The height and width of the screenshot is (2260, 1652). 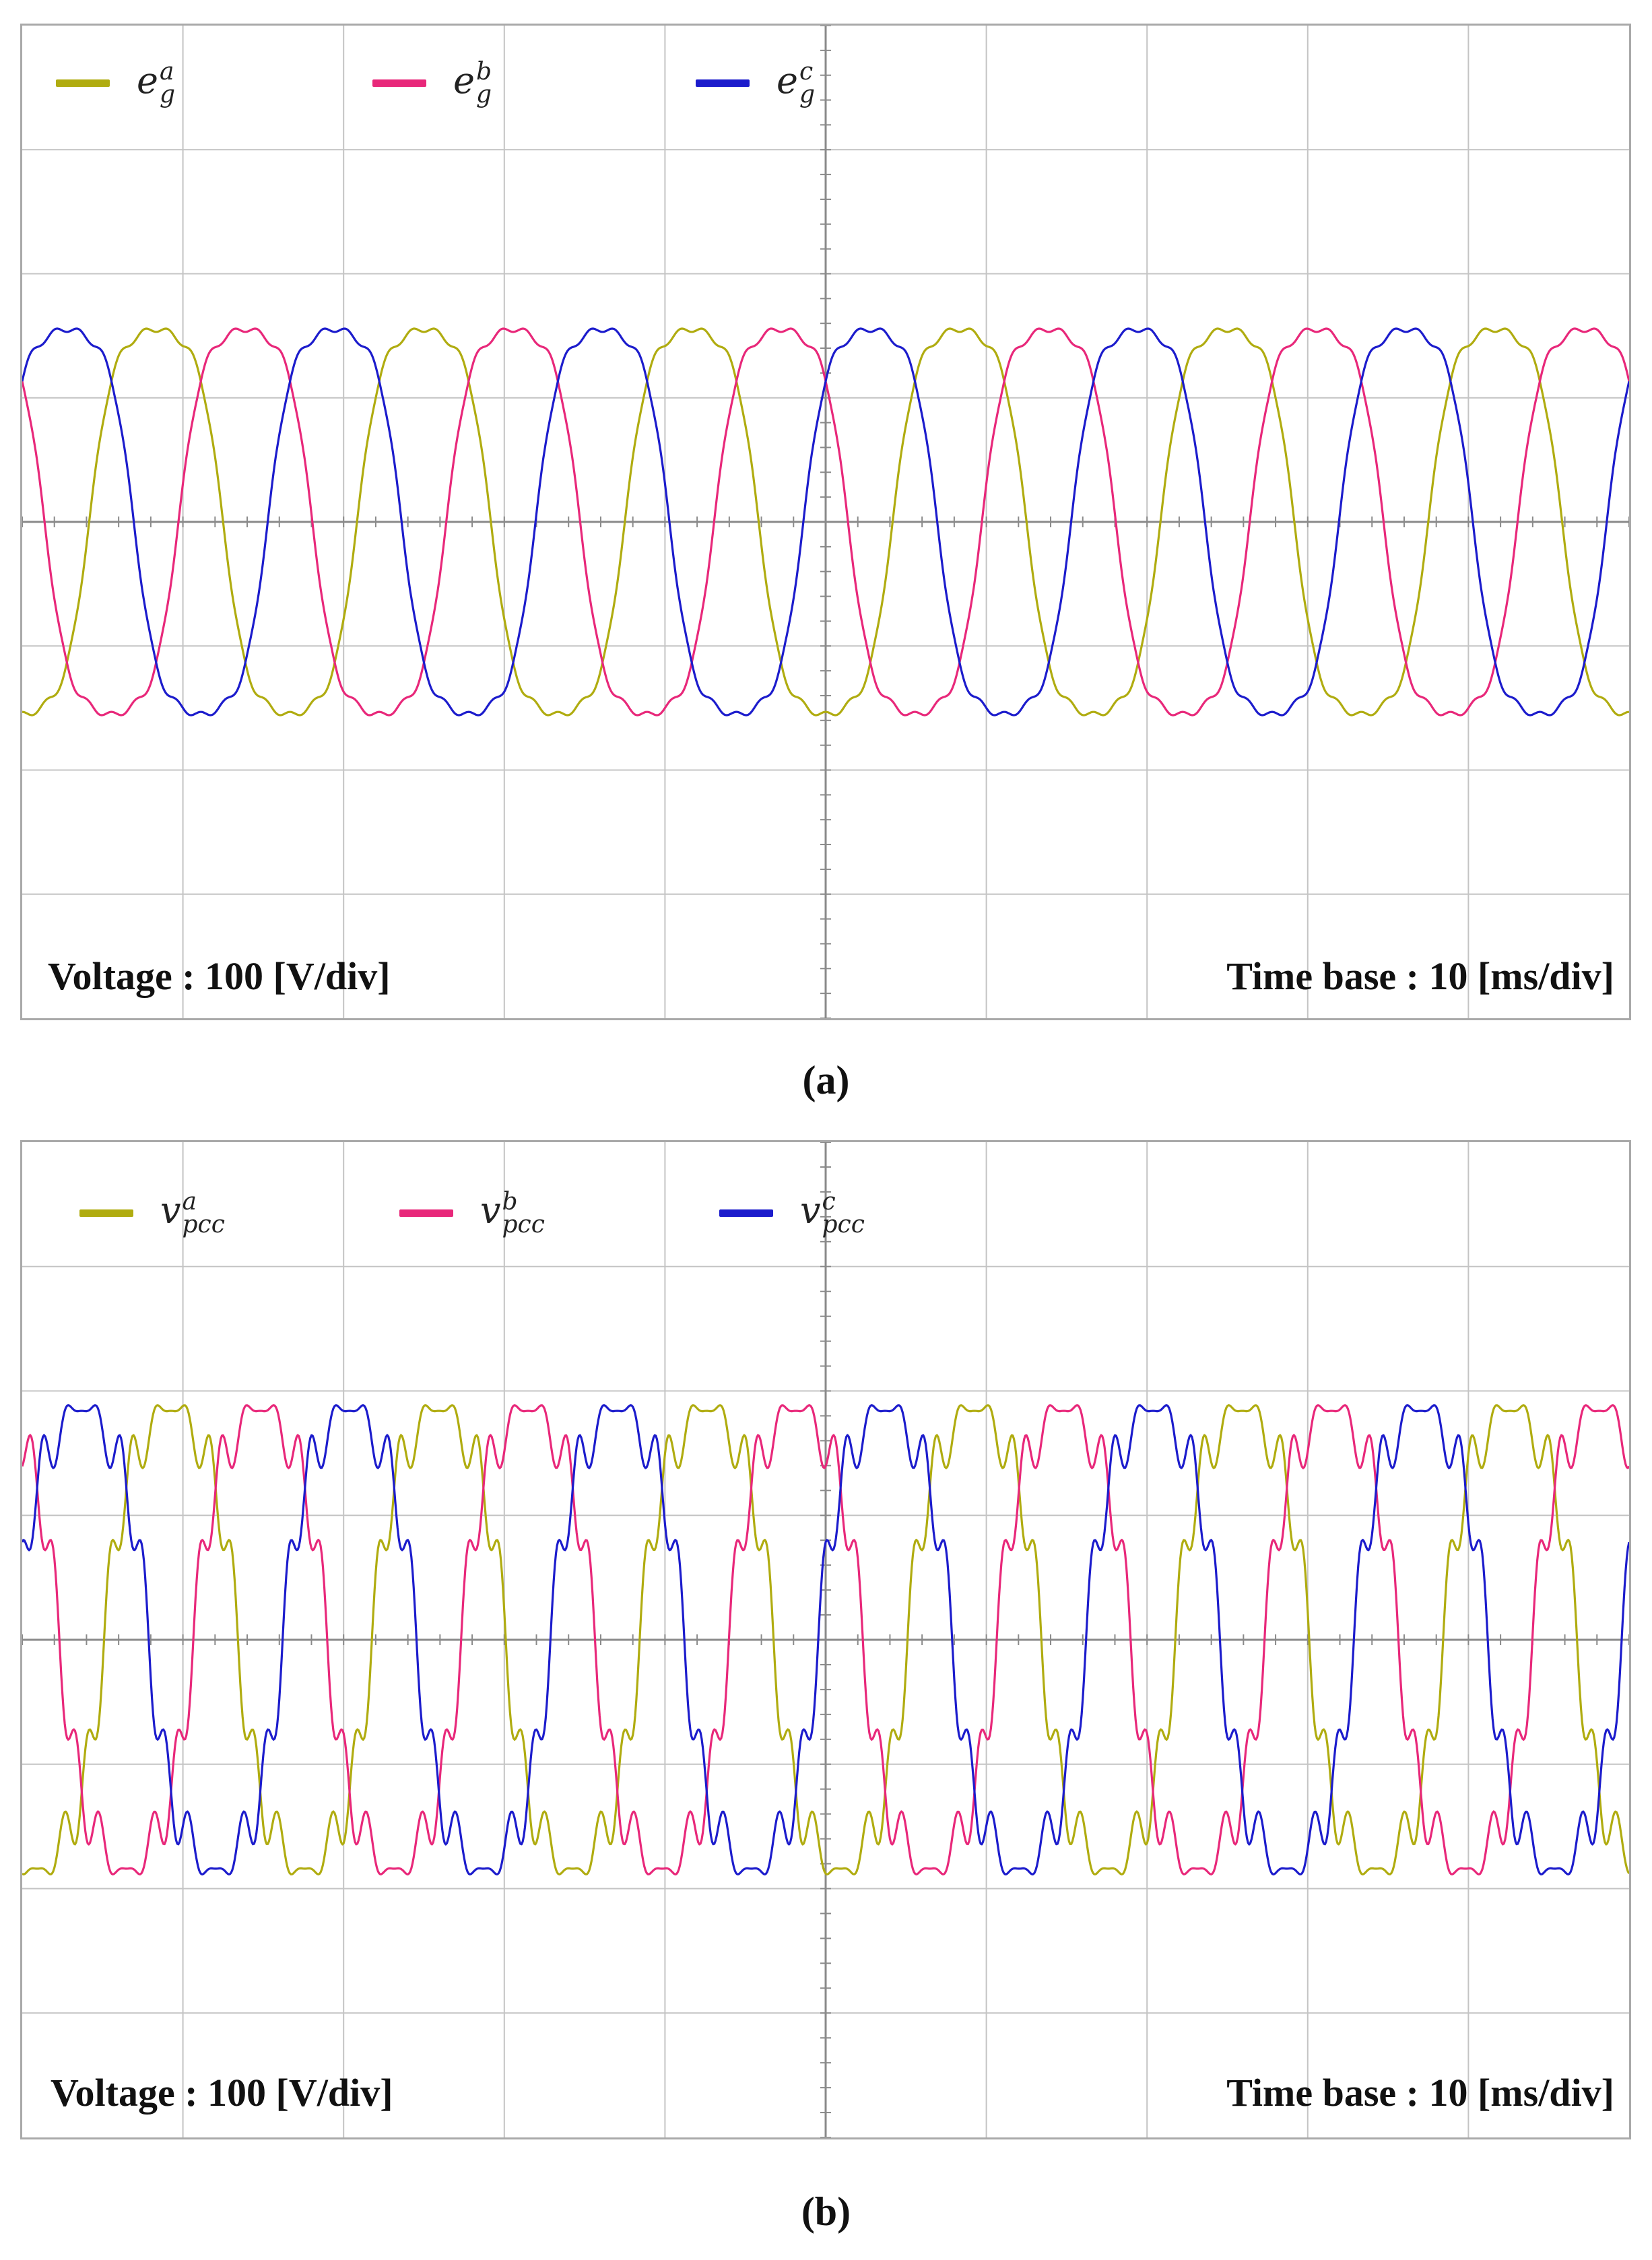 What do you see at coordinates (192, 1212) in the screenshot?
I see `legend-symbol-pcc-a: v a pcc` at bounding box center [192, 1212].